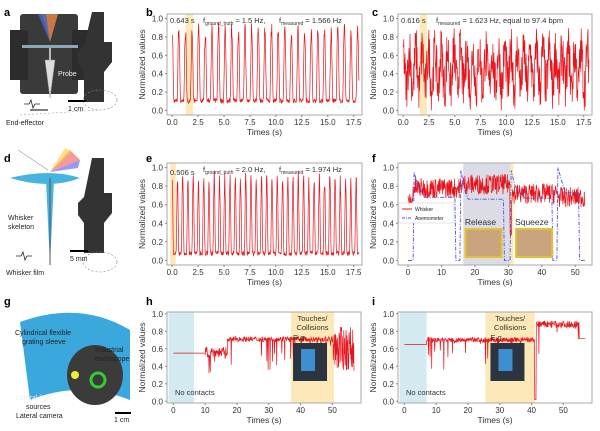 This screenshot has height=431, width=600. I want to click on panel-label-e: e, so click(149, 159).